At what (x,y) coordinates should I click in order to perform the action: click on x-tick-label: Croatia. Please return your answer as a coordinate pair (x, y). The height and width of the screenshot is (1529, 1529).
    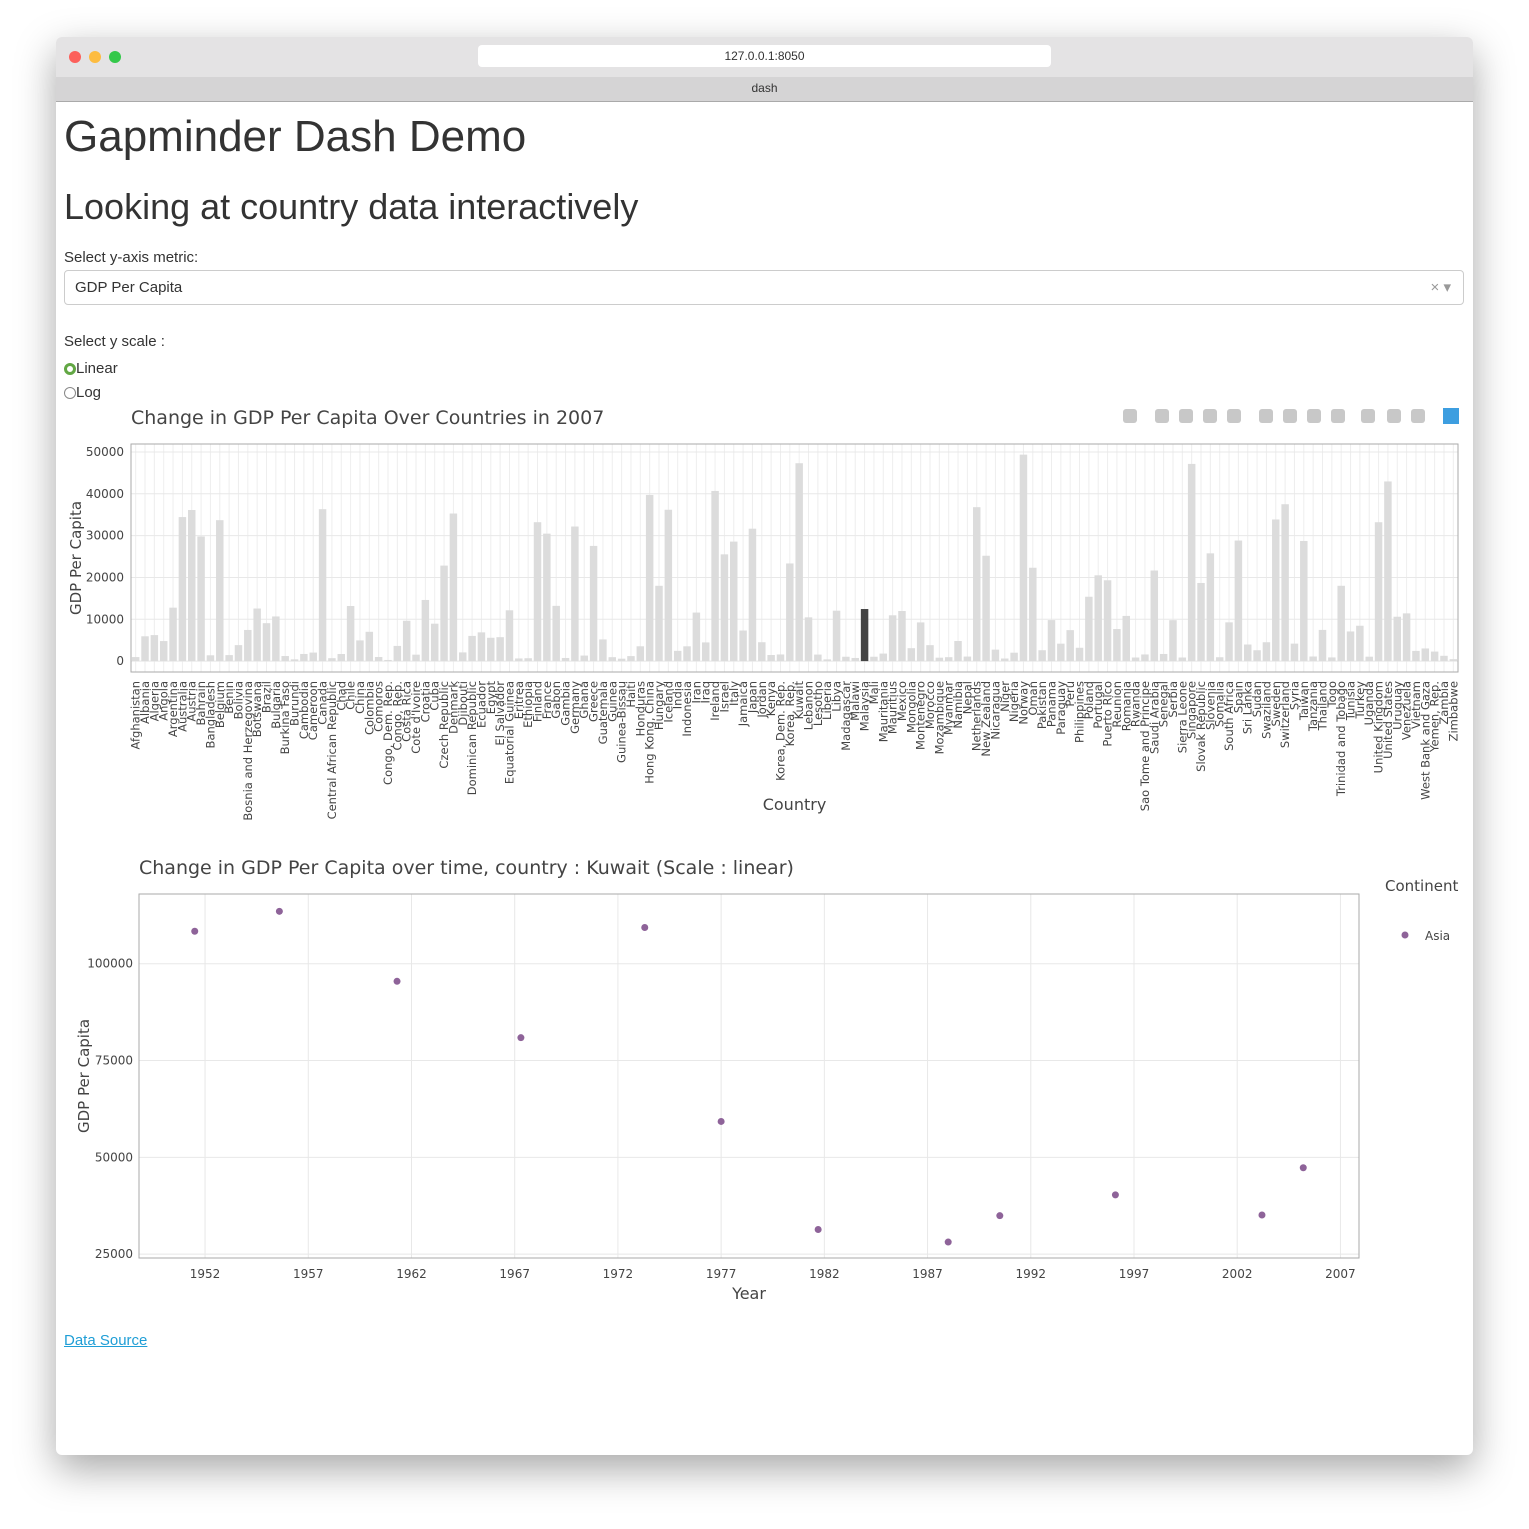
    Looking at the image, I should click on (425, 701).